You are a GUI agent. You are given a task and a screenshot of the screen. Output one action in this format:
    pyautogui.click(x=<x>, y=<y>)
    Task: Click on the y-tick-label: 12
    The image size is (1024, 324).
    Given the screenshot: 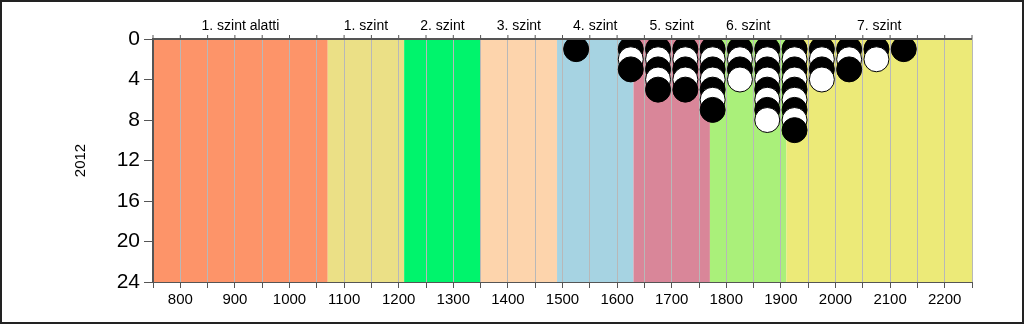 What is the action you would take?
    pyautogui.click(x=128, y=159)
    